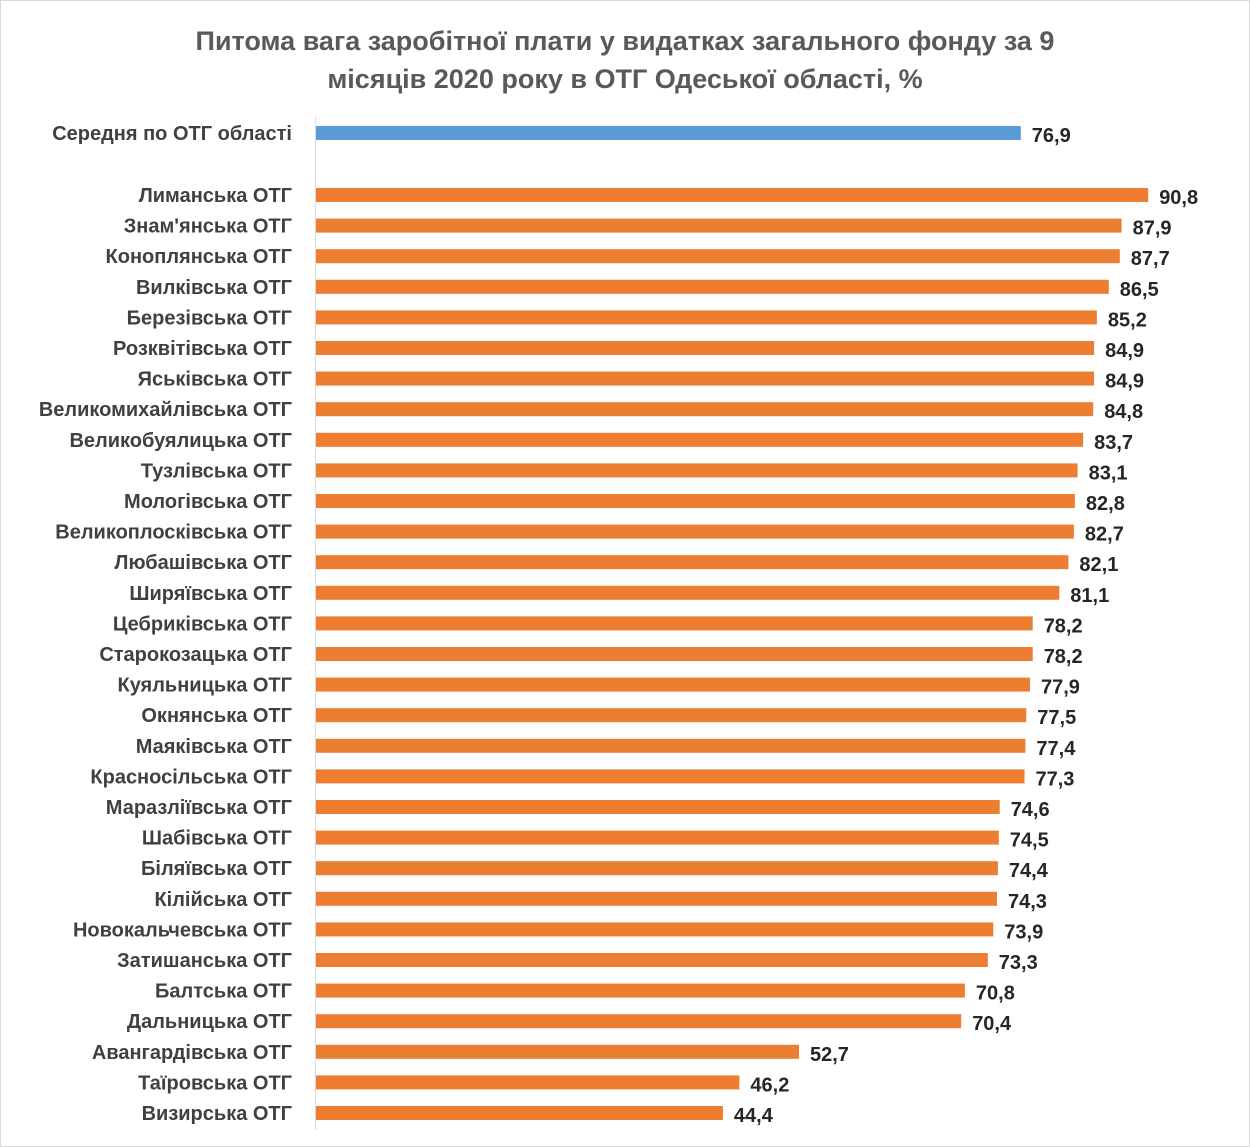 The height and width of the screenshot is (1147, 1250). What do you see at coordinates (216, 716) in the screenshot?
I see `category-label-17: Окнянська ОТГ` at bounding box center [216, 716].